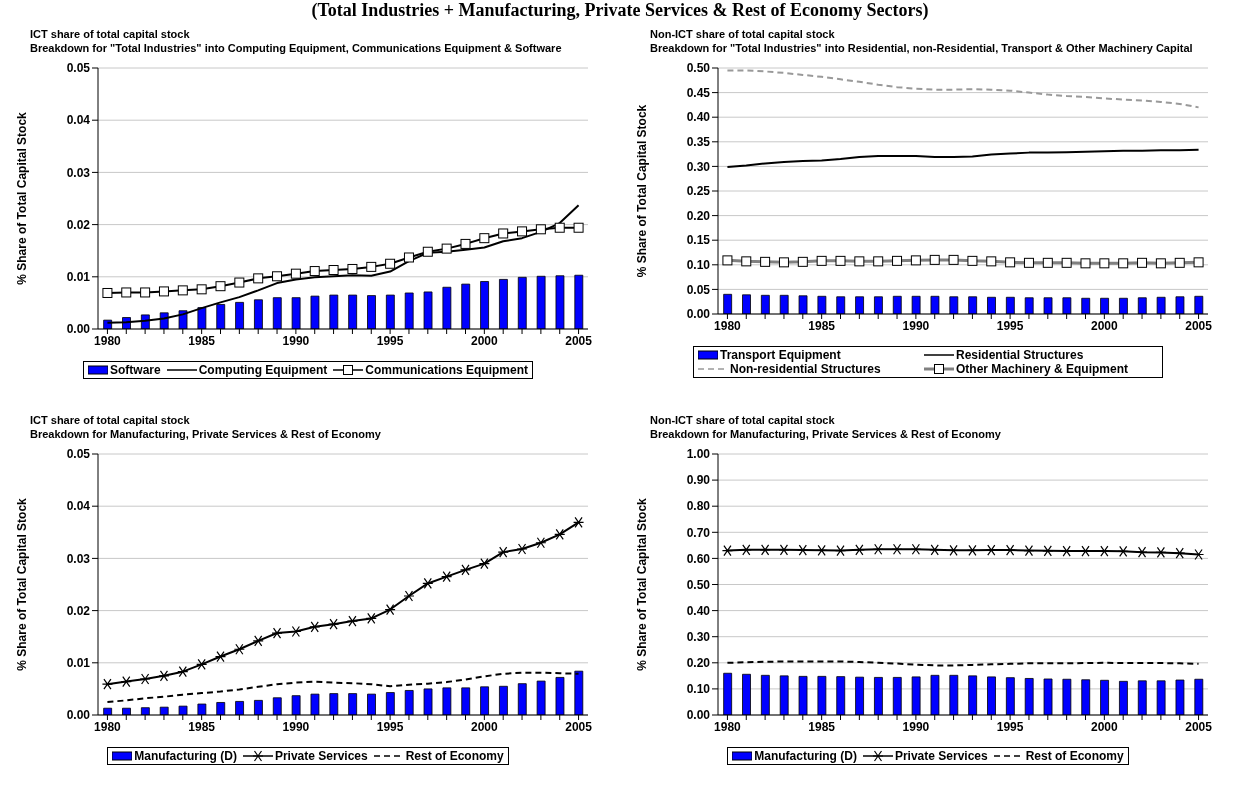 The width and height of the screenshot is (1240, 791). I want to click on chart-subtitle: Breakdown for "Total Industries" into Computing Equipment, Communications Equipment & Software, so click(296, 48).